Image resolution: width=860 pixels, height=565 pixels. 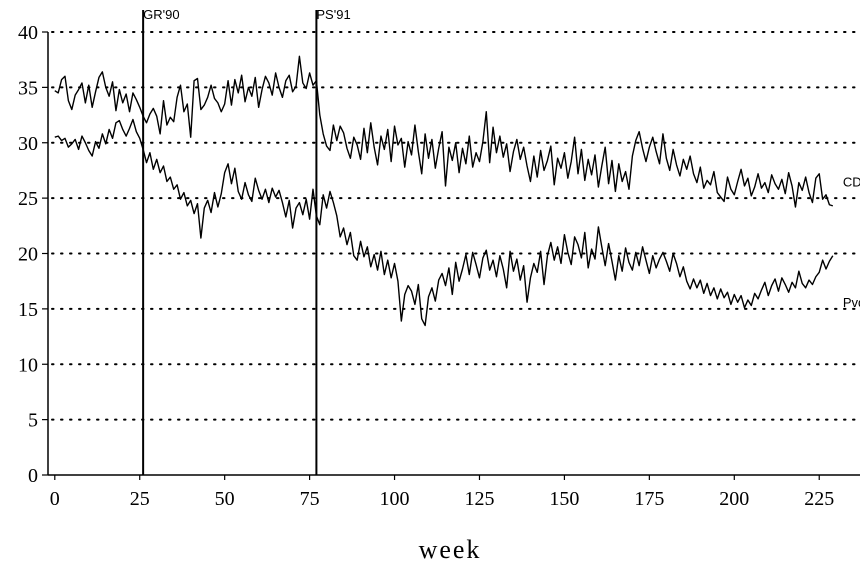 What do you see at coordinates (310, 499) in the screenshot?
I see `x-tick-label-75: 75` at bounding box center [310, 499].